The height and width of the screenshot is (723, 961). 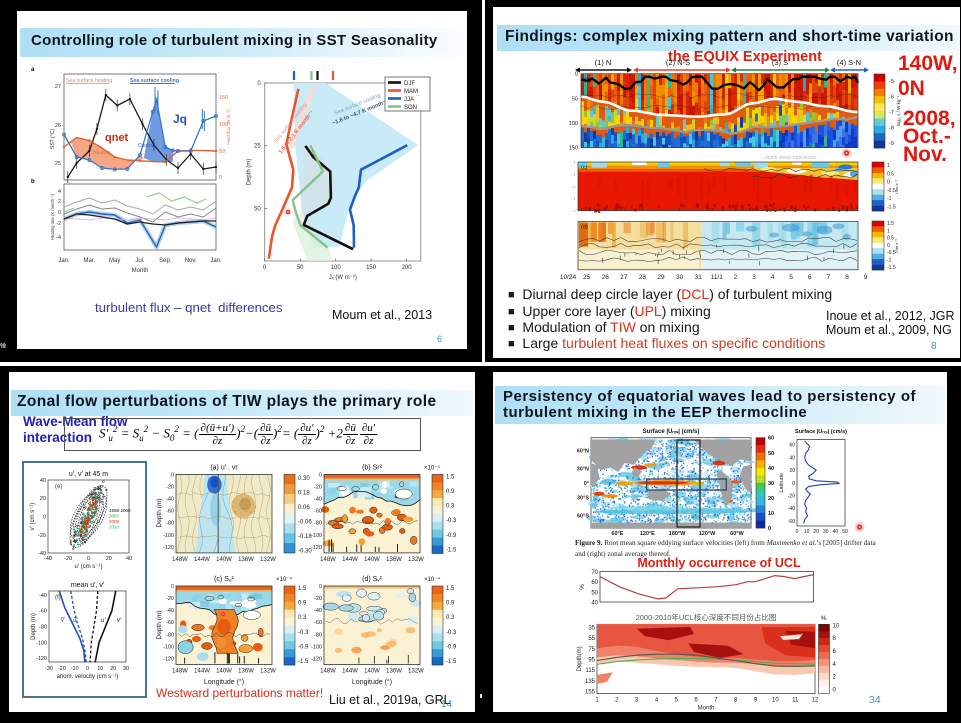 What do you see at coordinates (584, 227) in the screenshot?
I see `svg-text: (d)` at bounding box center [584, 227].